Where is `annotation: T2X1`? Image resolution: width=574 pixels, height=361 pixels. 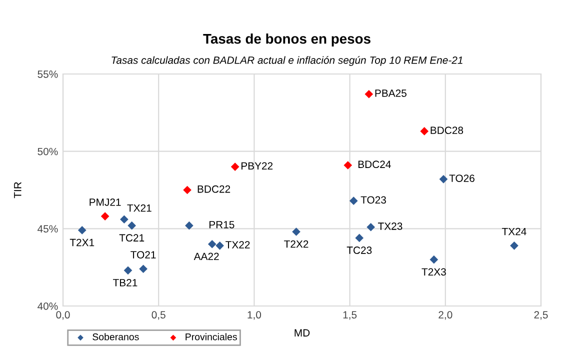 annotation: T2X1 is located at coordinates (82, 242).